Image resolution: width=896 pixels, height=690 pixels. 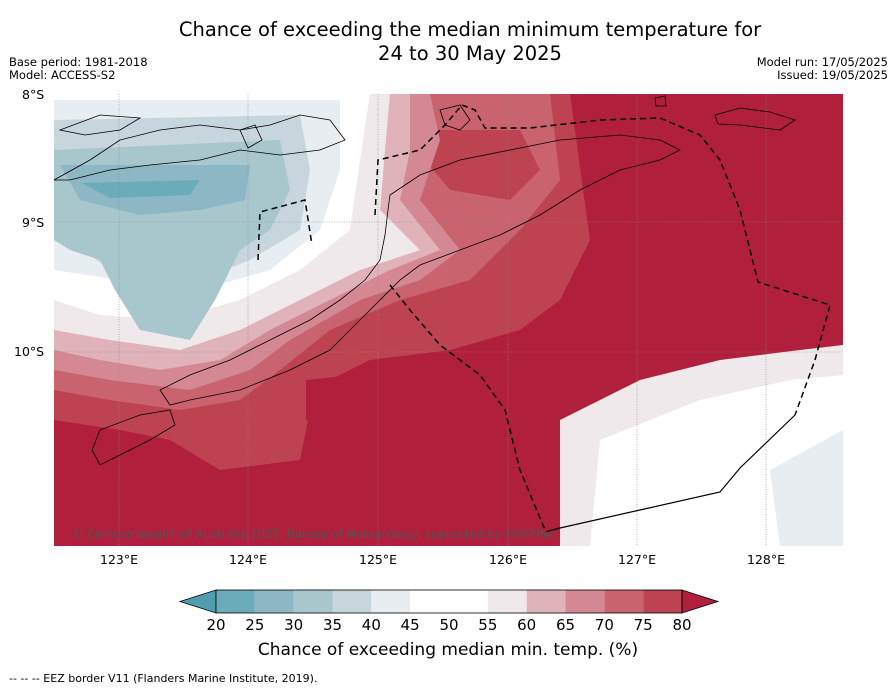 What do you see at coordinates (682, 625) in the screenshot?
I see `colorbar-tick-80: 80` at bounding box center [682, 625].